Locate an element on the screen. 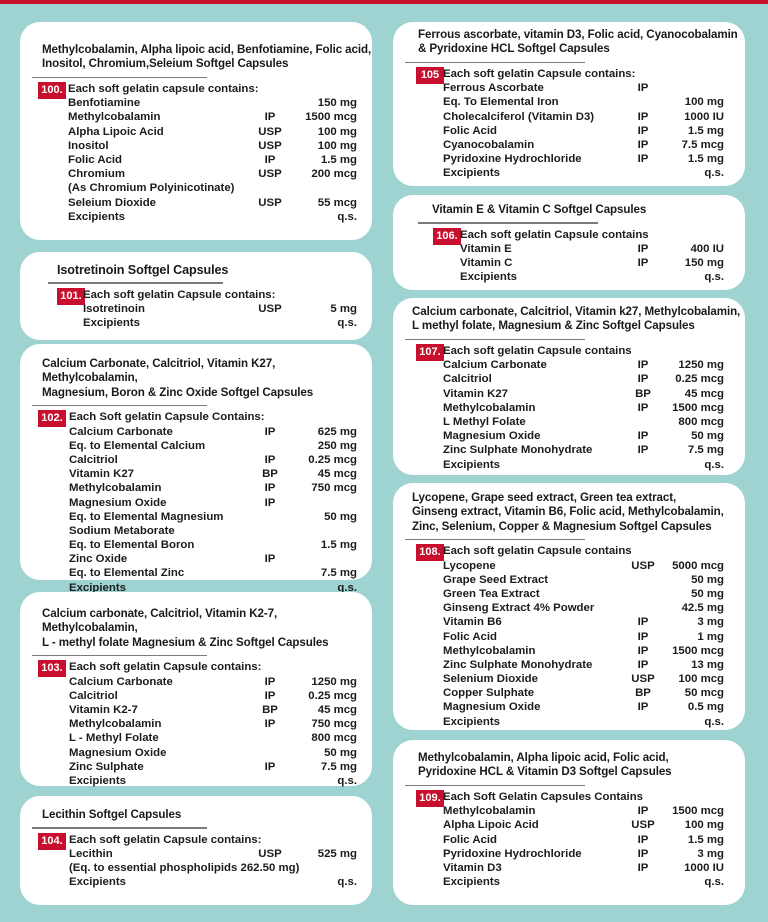 This screenshot has height=922, width=768. ingredient-amount: 250 mg is located at coordinates (337, 445).